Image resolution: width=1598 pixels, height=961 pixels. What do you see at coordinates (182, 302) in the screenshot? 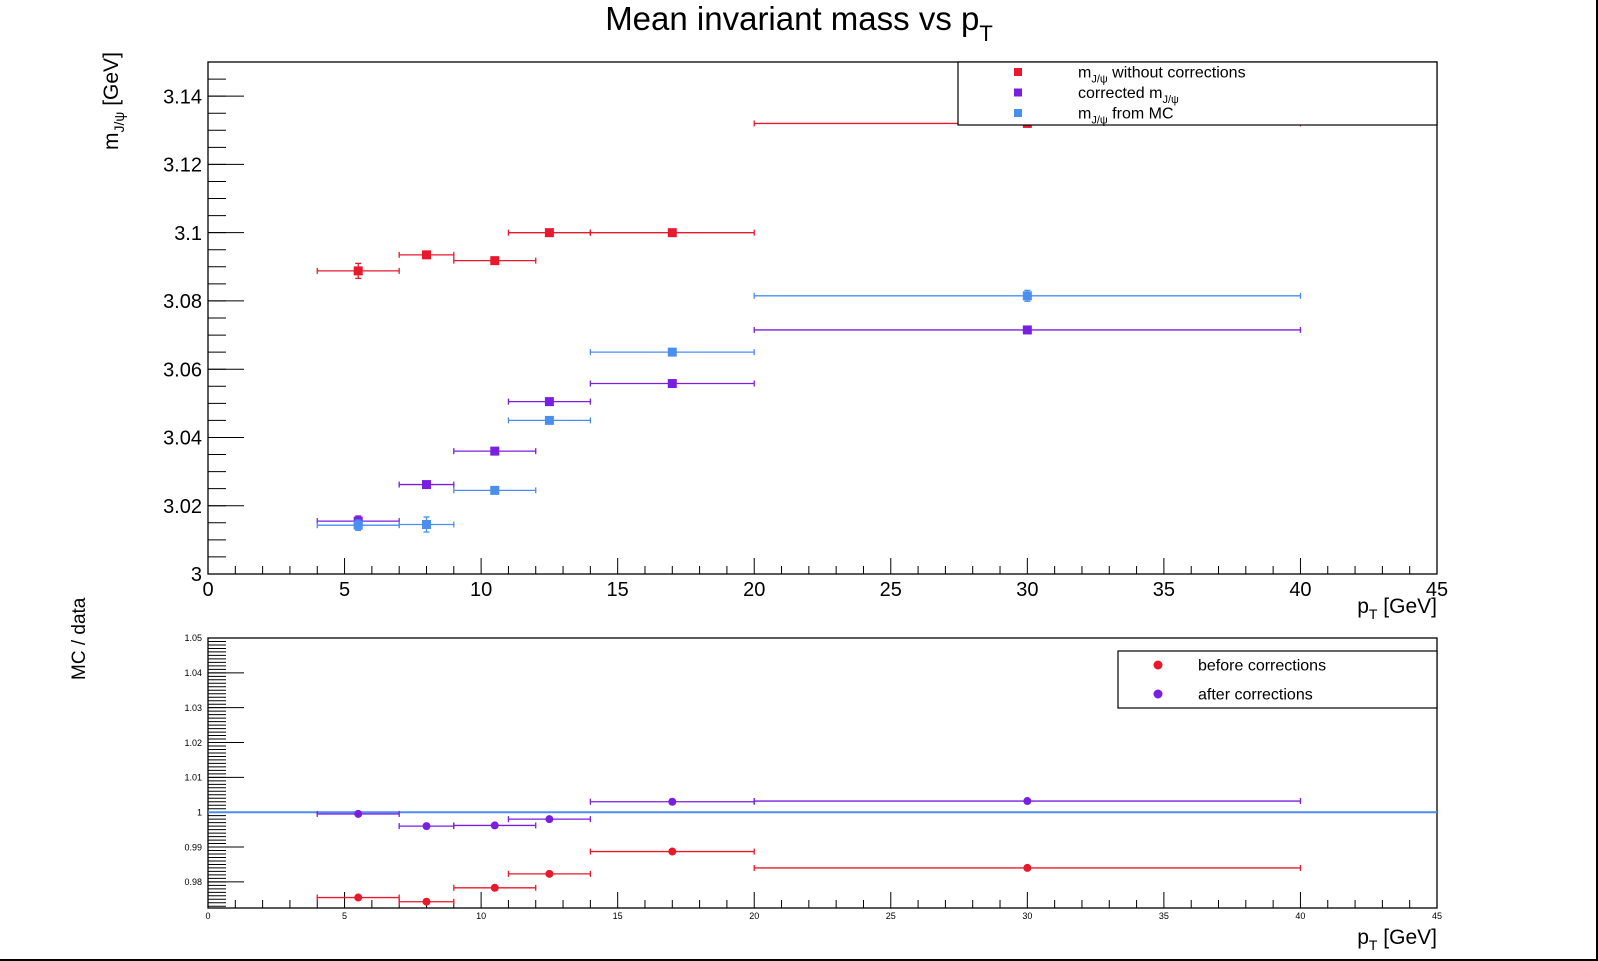
I see `top-y-tick-label: 3.08` at bounding box center [182, 302].